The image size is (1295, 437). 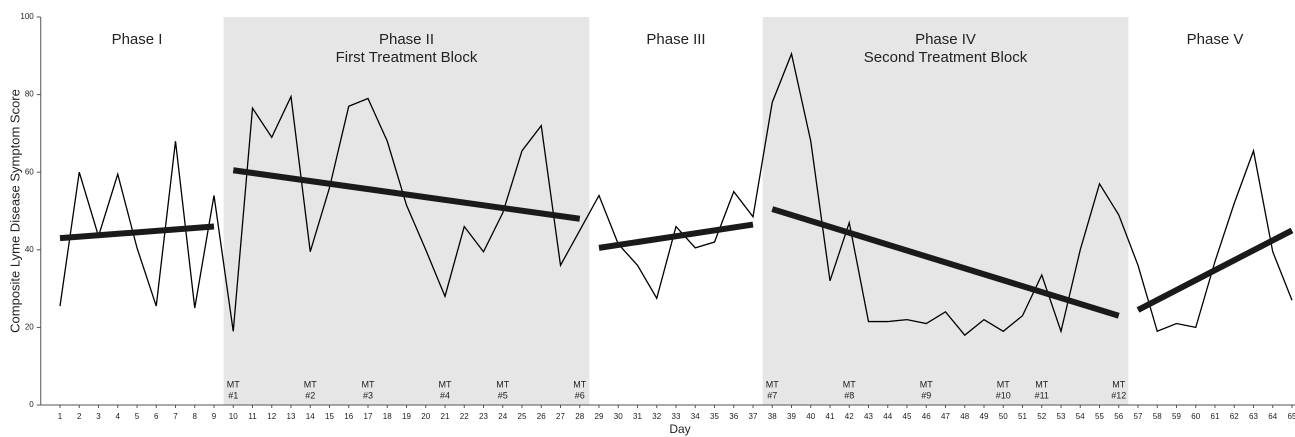 I want to click on x-tick-label: 45, so click(x=907, y=416).